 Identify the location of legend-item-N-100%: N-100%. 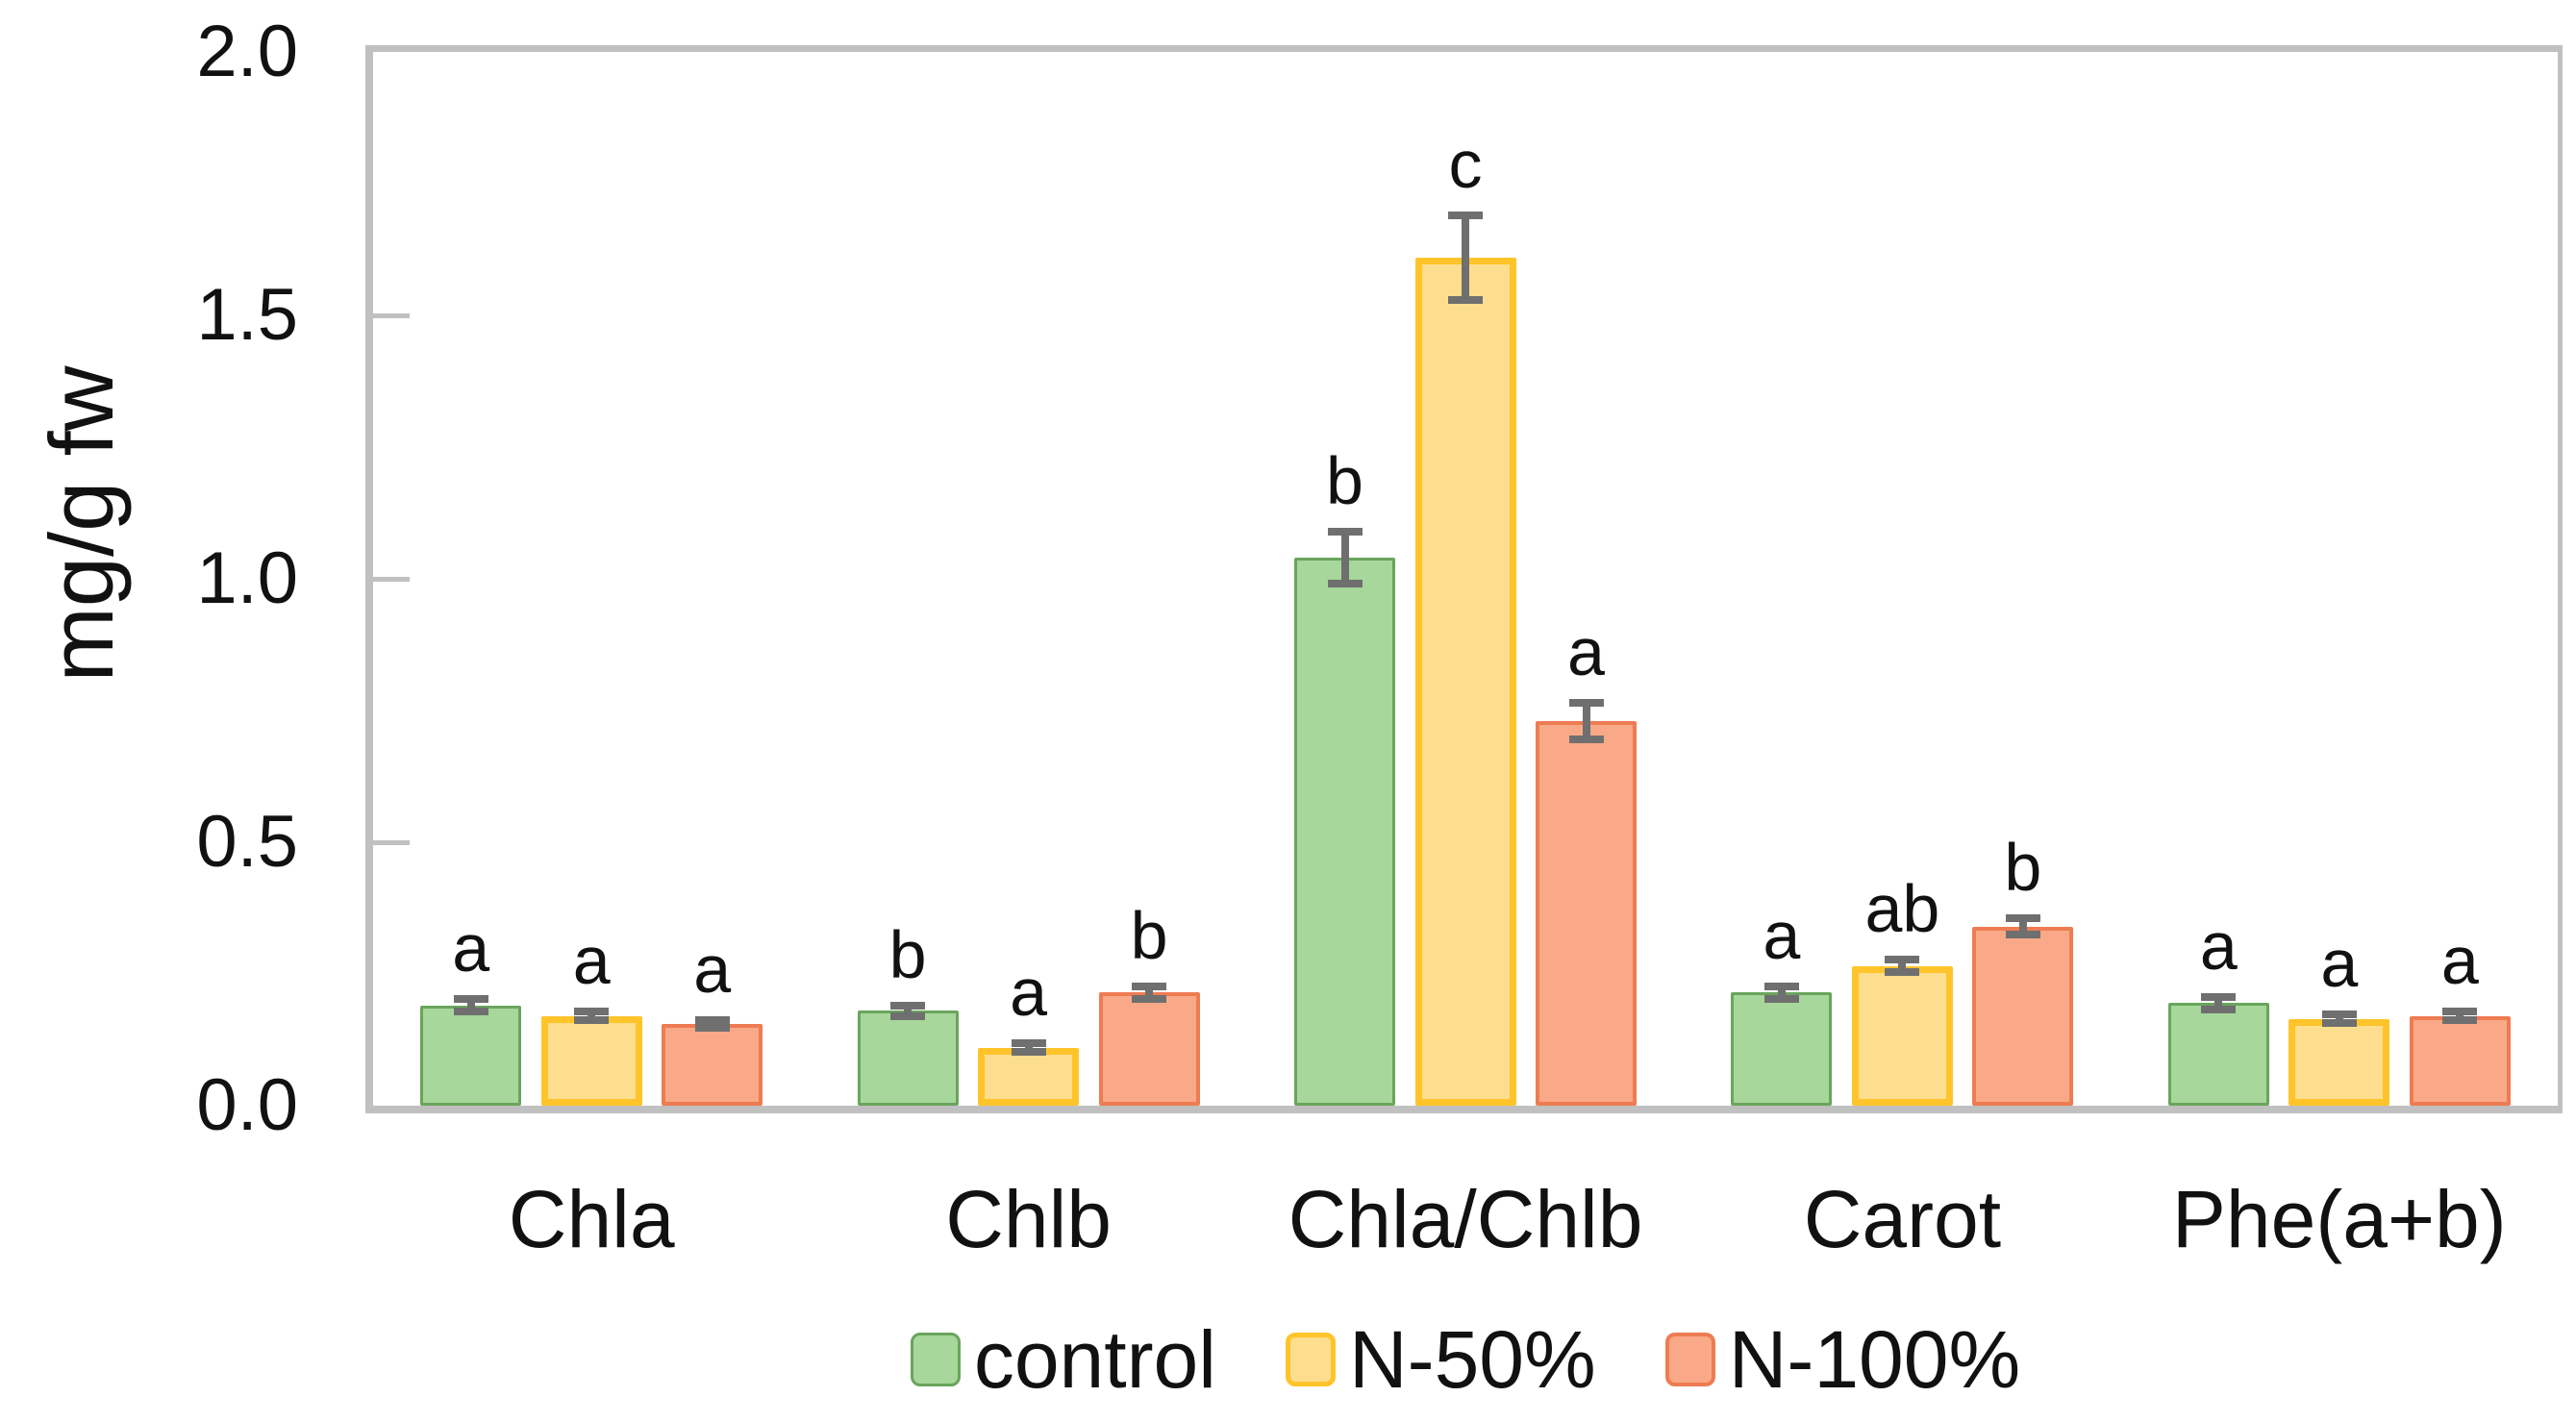
(1842, 1359).